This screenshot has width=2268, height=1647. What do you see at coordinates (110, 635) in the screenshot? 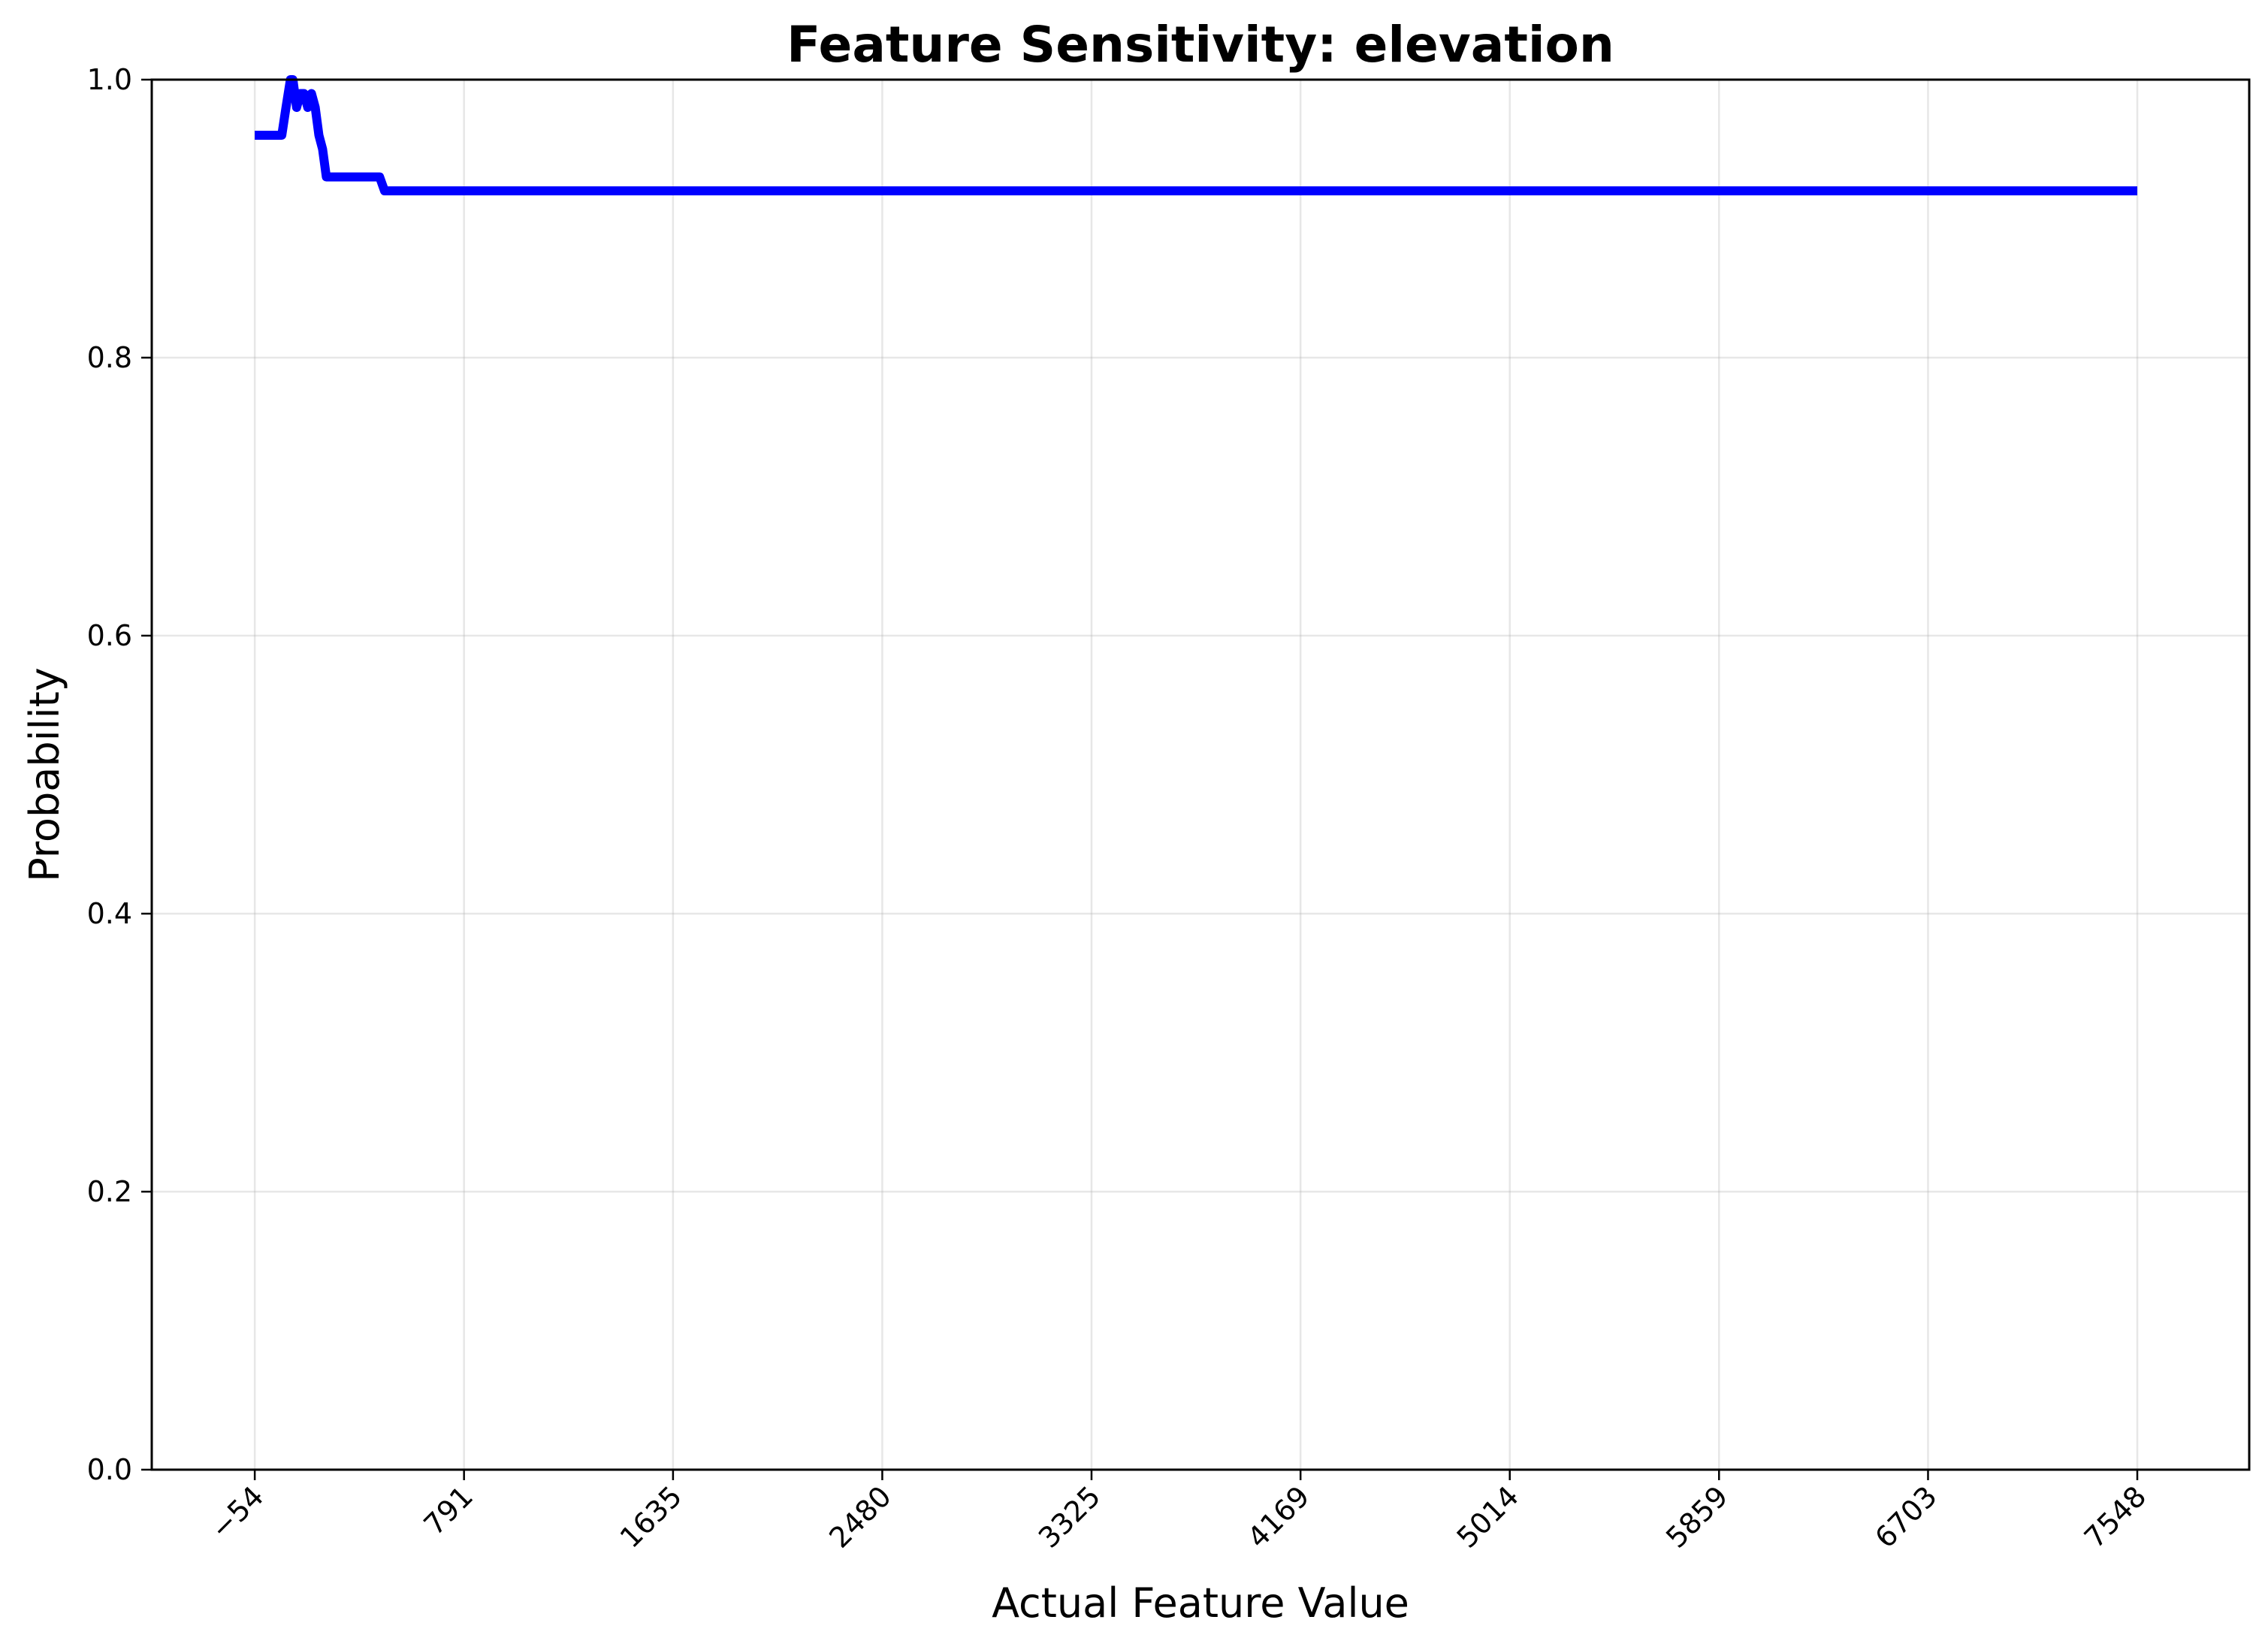
I see `y-tick-label: 0.6` at bounding box center [110, 635].